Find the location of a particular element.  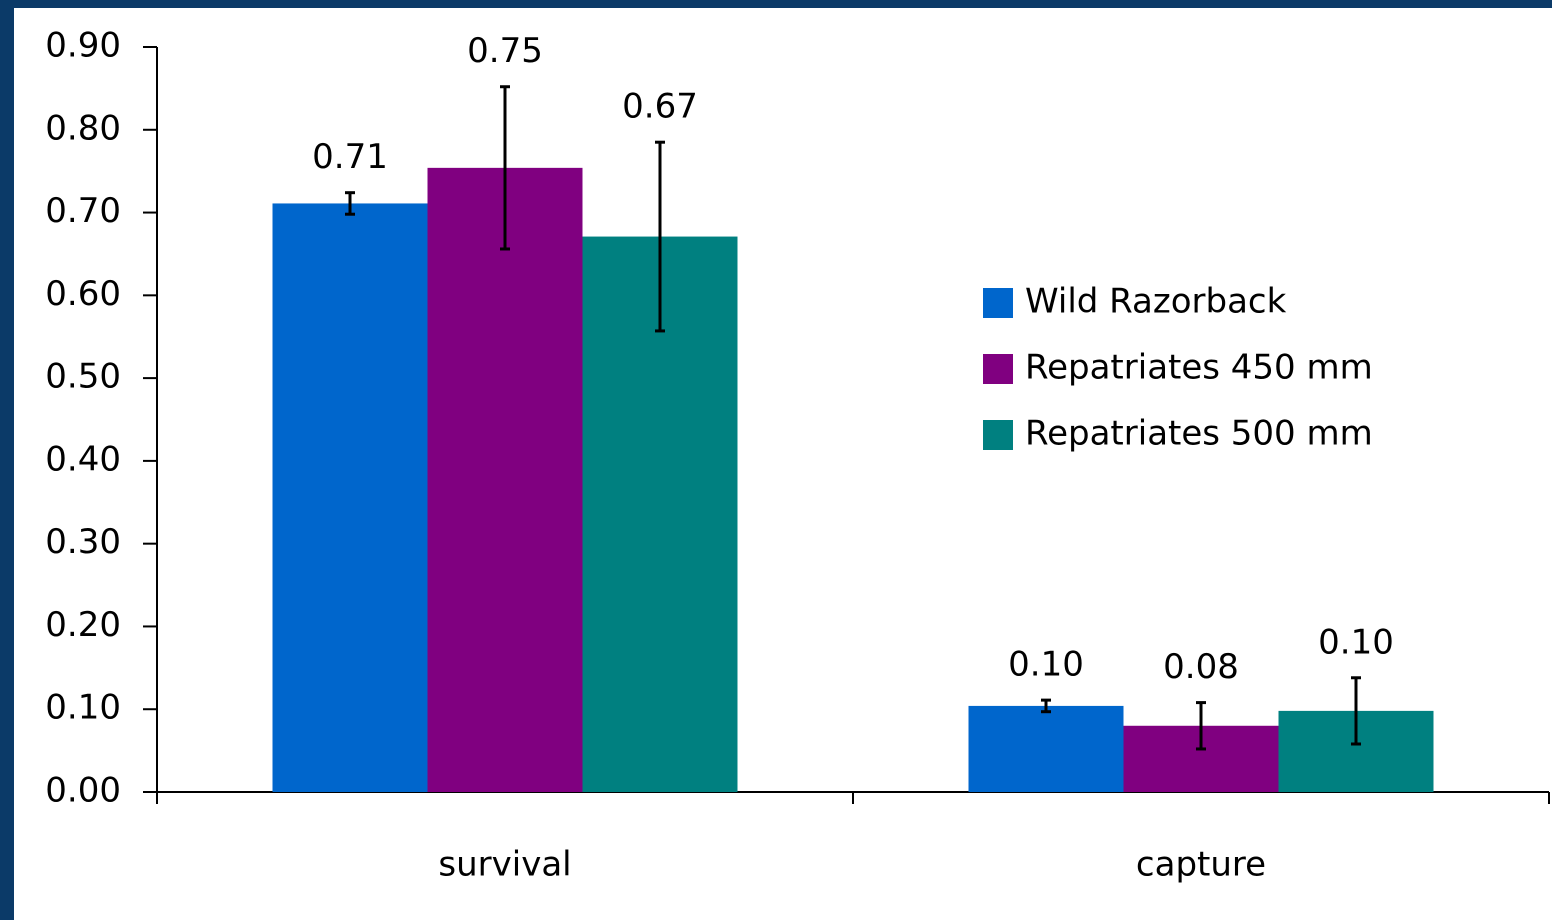

y-tick-label: 0.40 is located at coordinates (83, 459).